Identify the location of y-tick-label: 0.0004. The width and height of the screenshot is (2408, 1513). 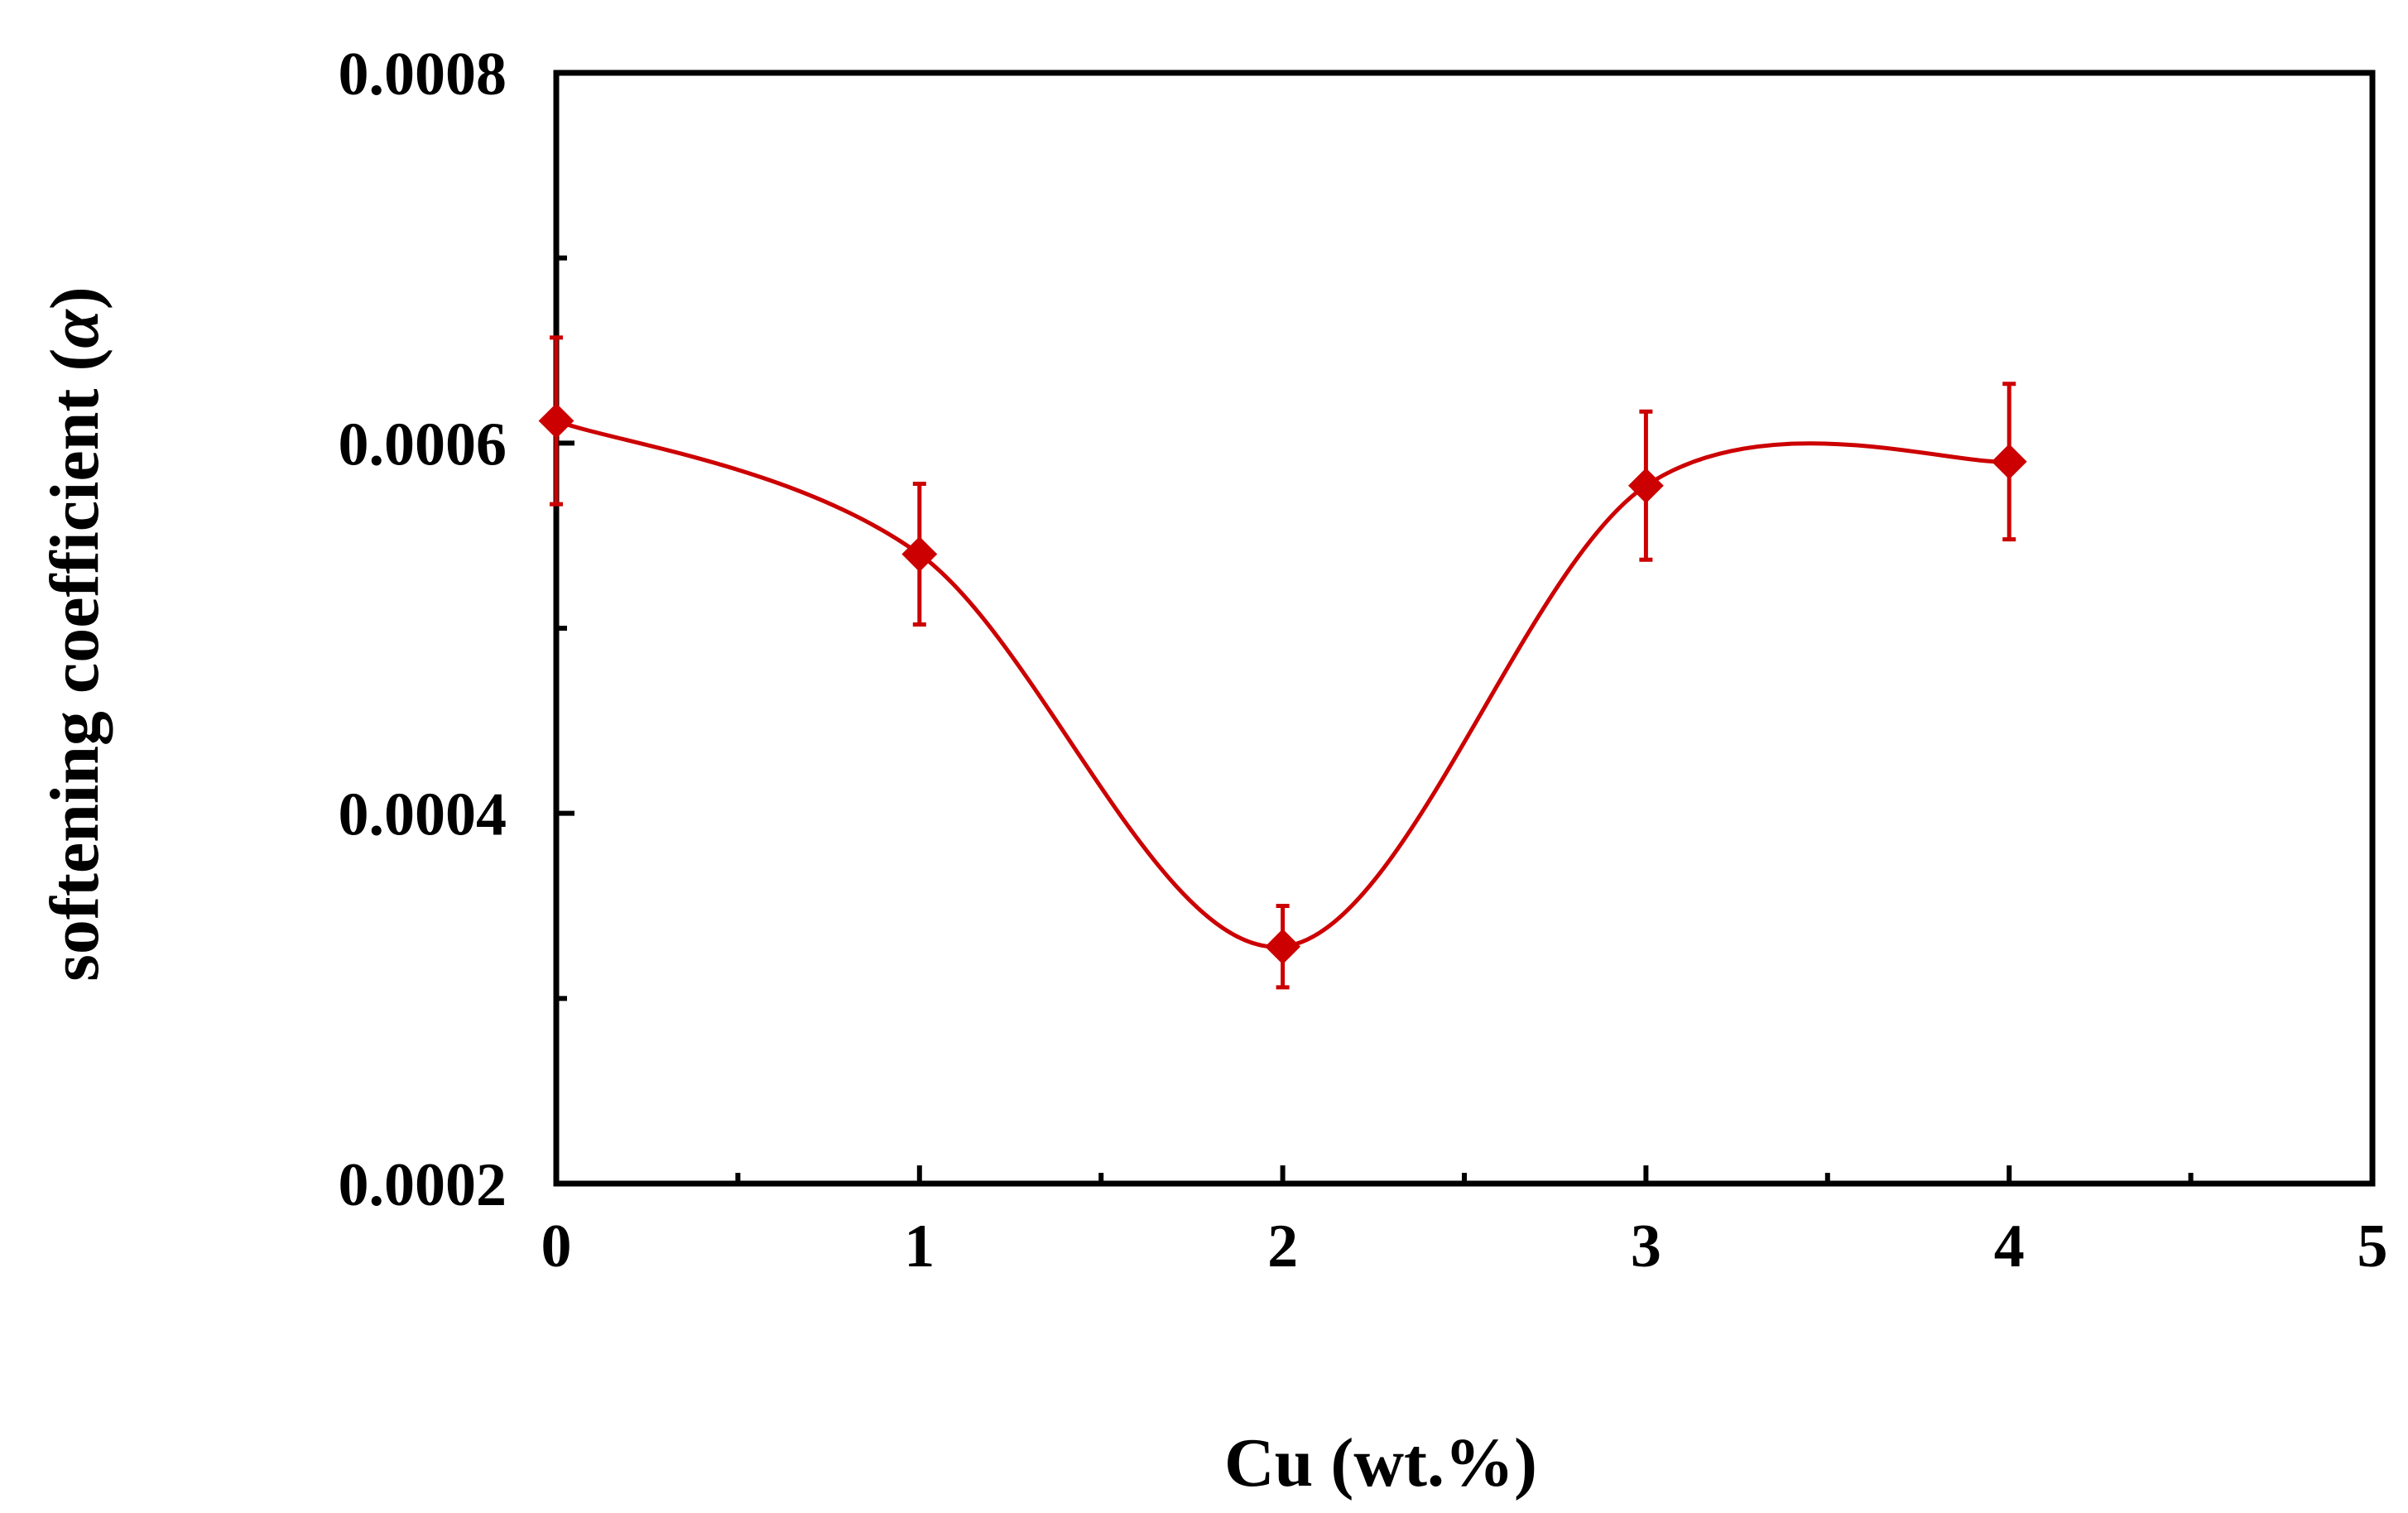
(423, 815).